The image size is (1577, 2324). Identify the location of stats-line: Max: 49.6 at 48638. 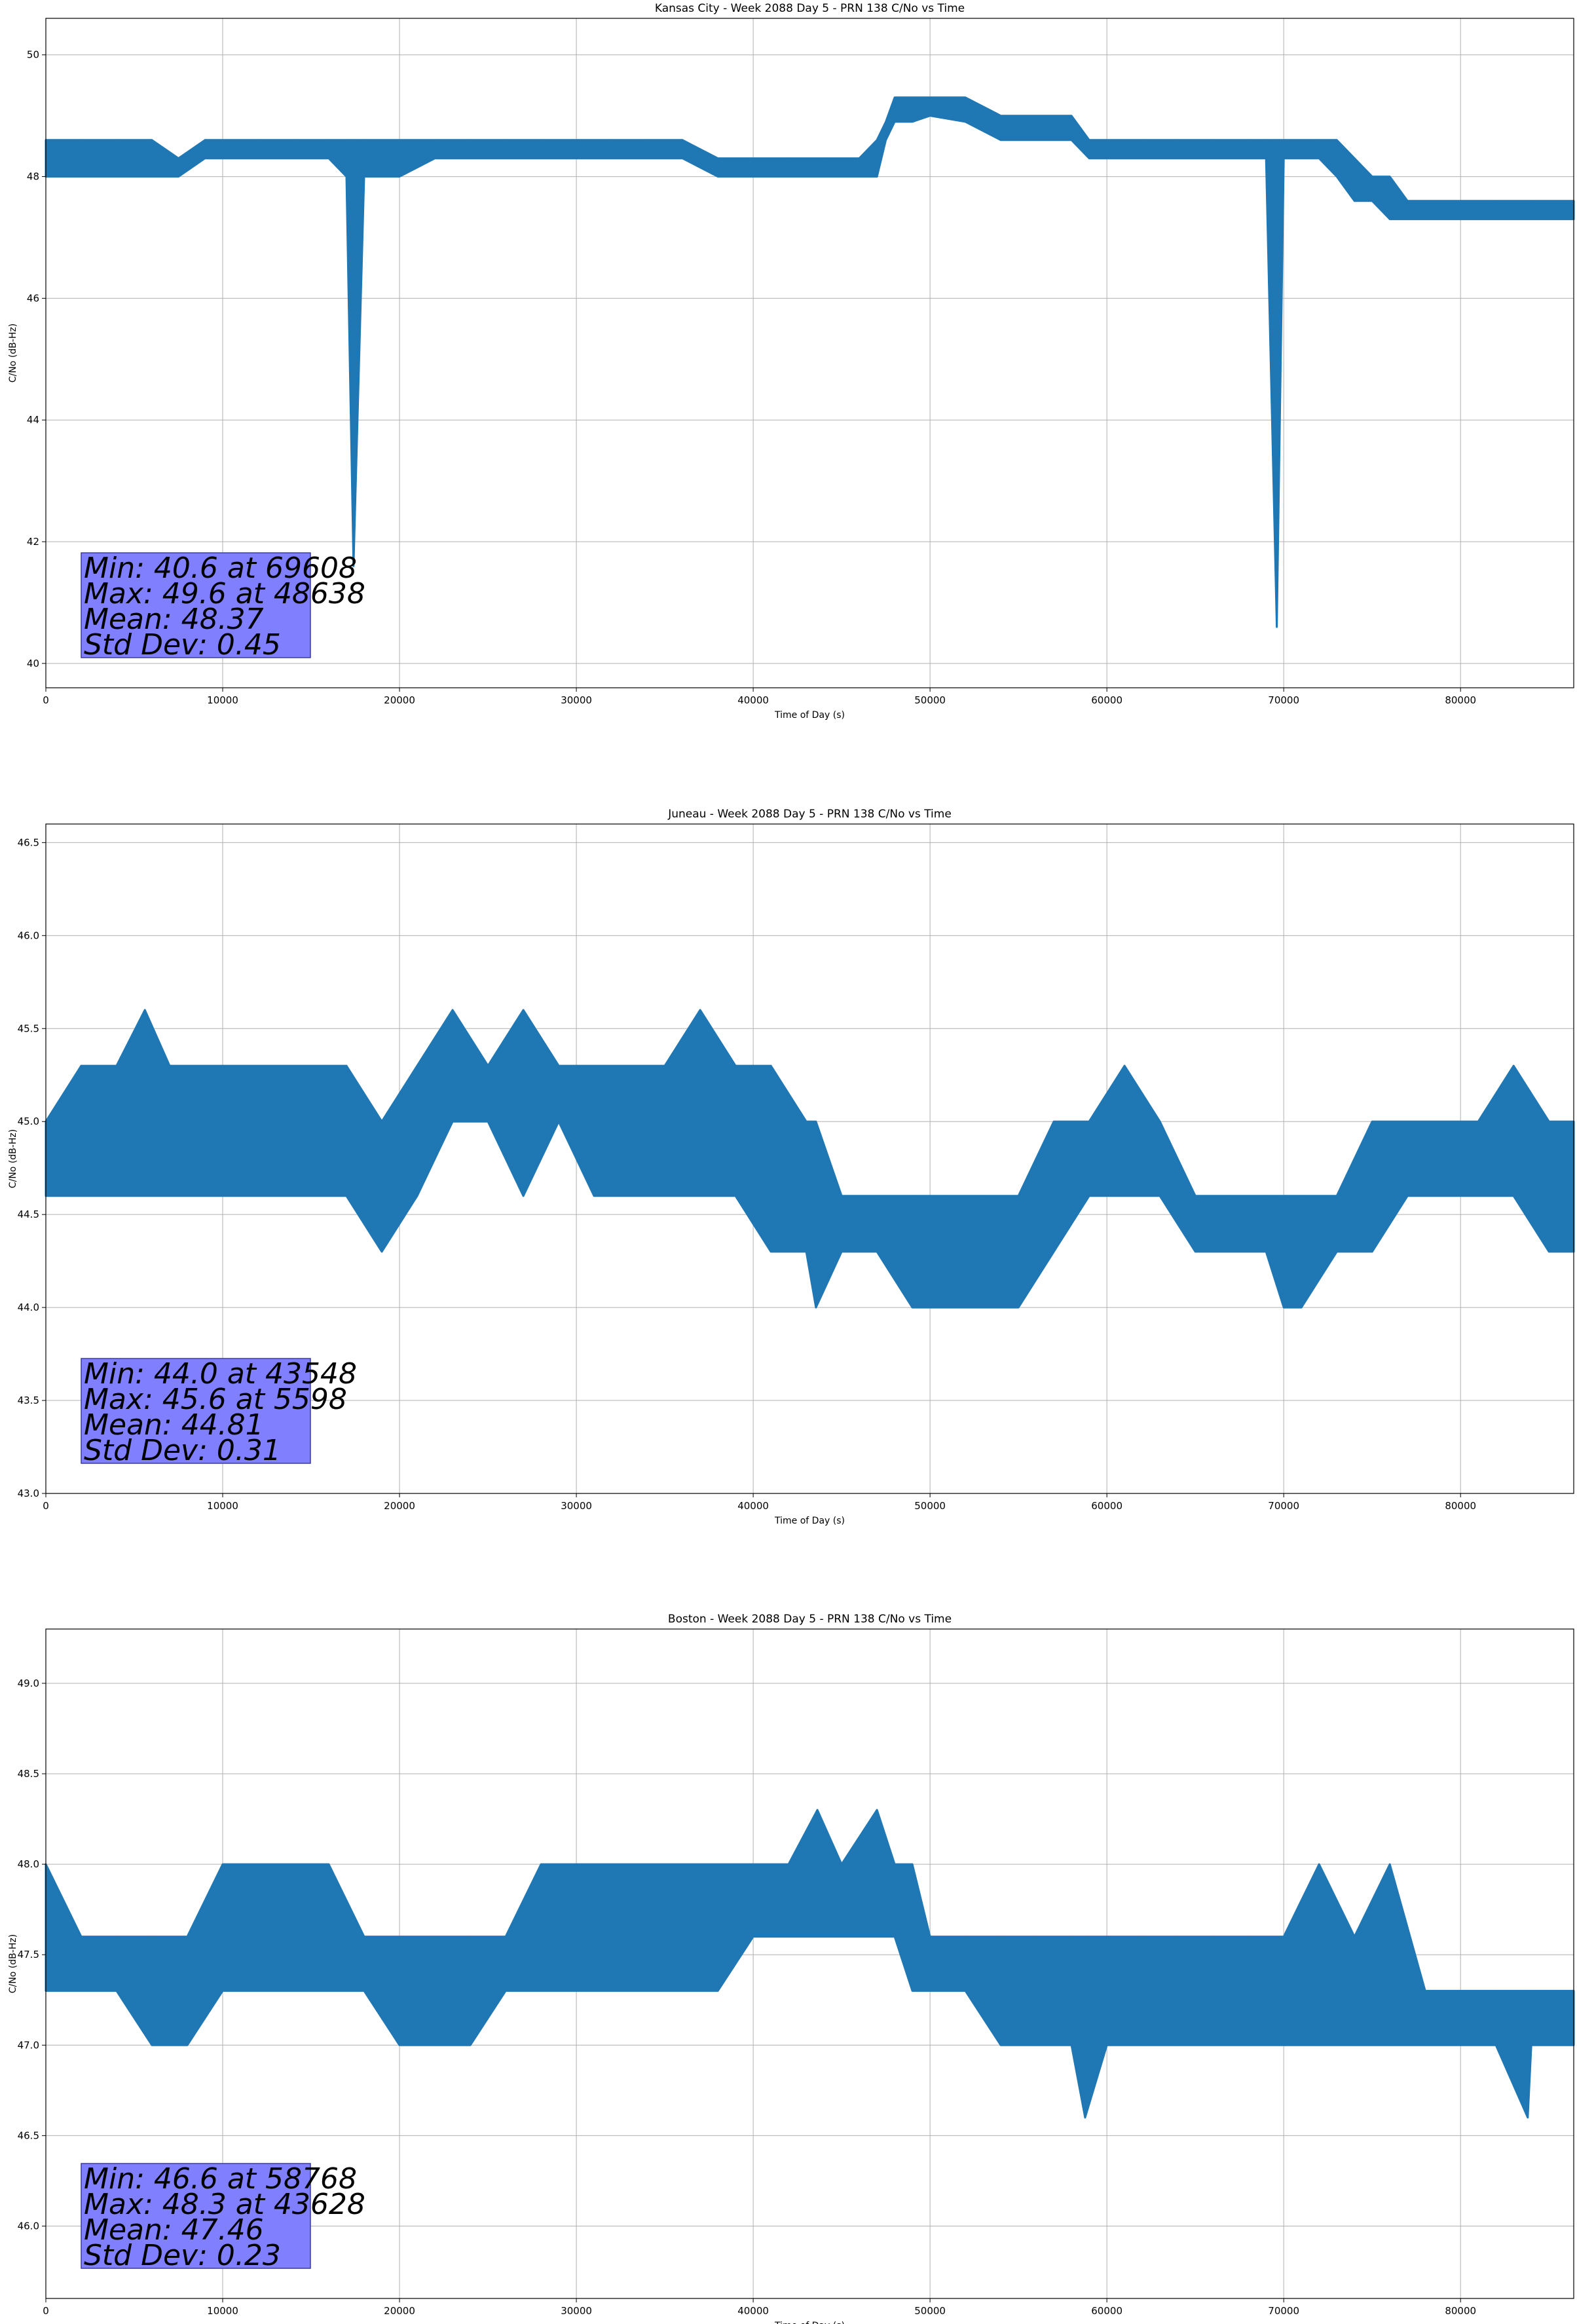
(224, 593).